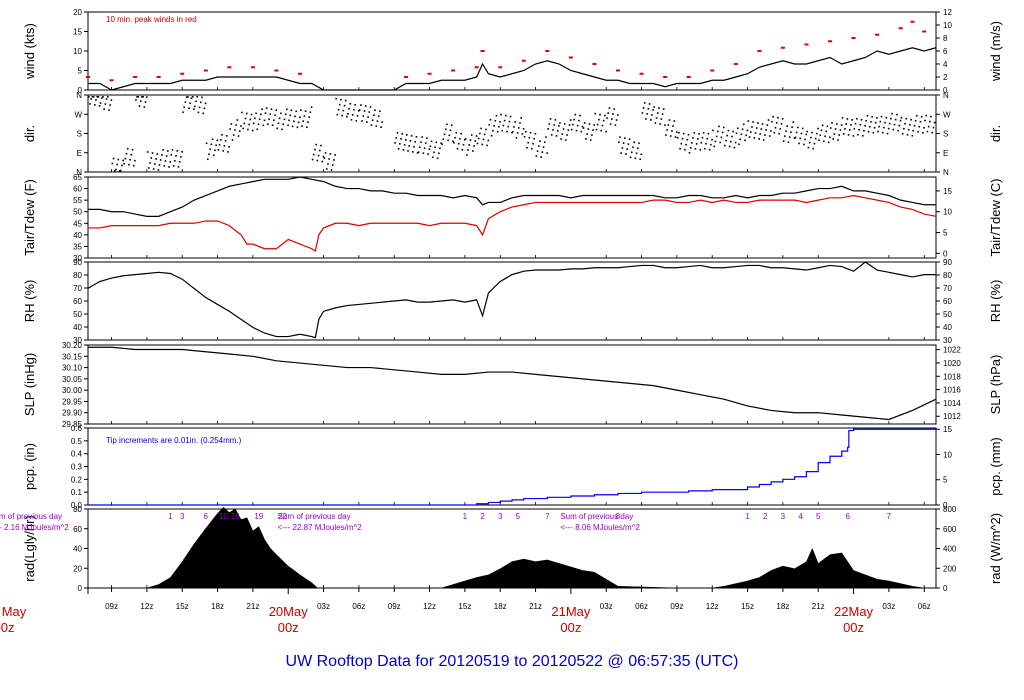  Describe the element at coordinates (952, 350) in the screenshot. I see `slp-right-tick-label: 1022` at that location.